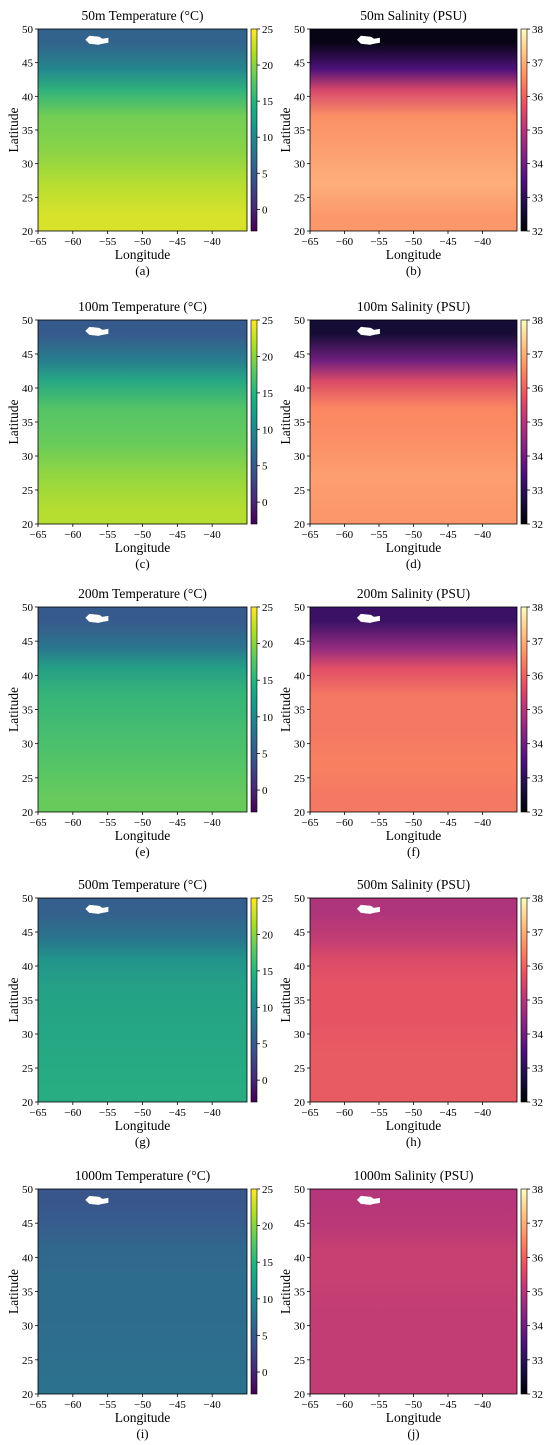 The width and height of the screenshot is (550, 1445). Describe the element at coordinates (538, 676) in the screenshot. I see `colorbar-tick-label: 36` at that location.